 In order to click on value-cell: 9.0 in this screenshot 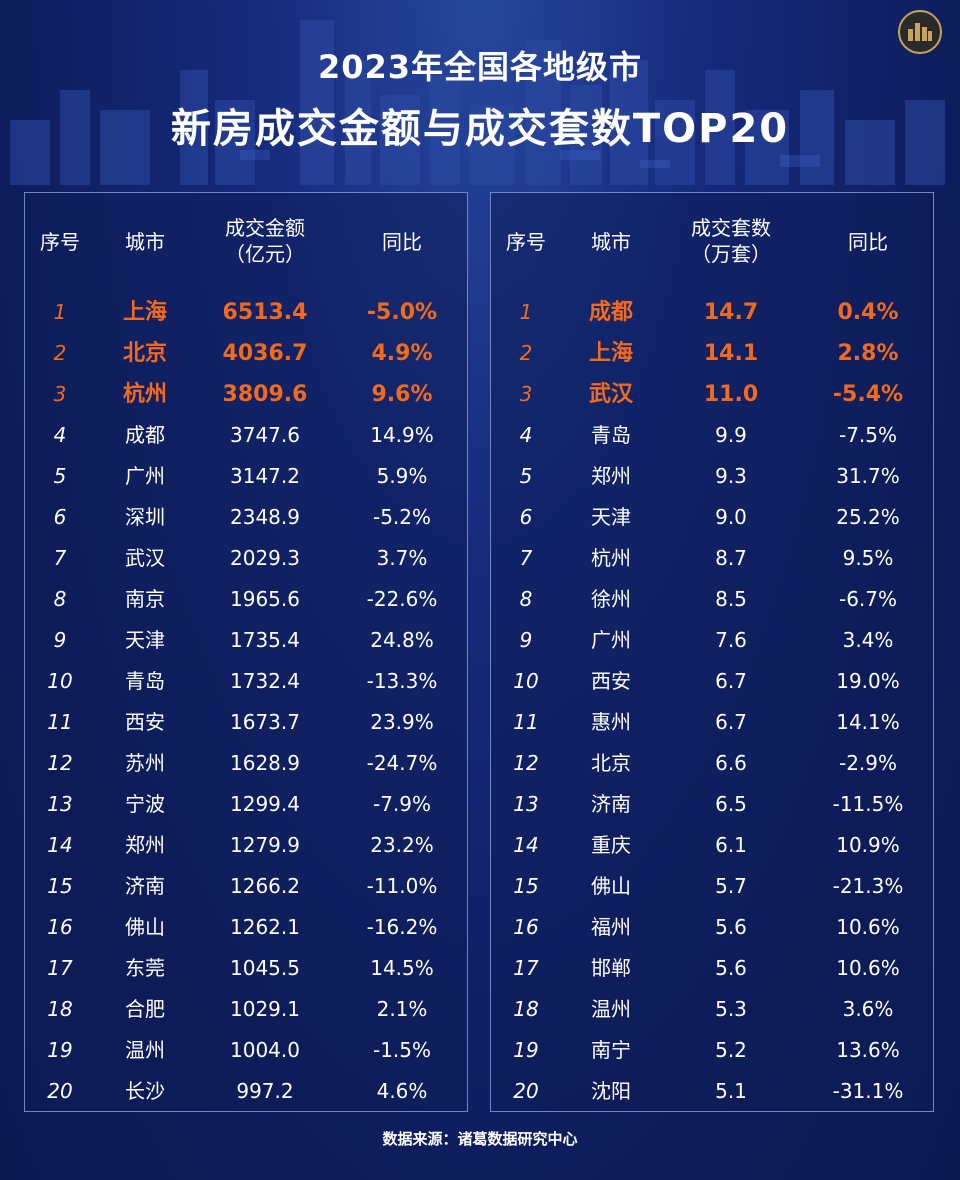, I will do `click(731, 517)`.